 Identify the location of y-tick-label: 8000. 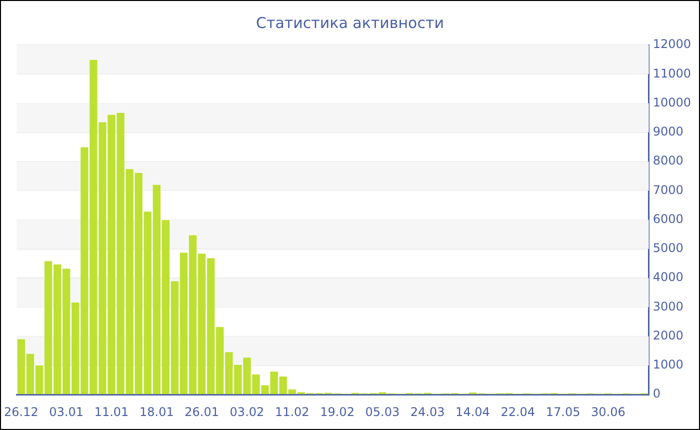
(668, 161).